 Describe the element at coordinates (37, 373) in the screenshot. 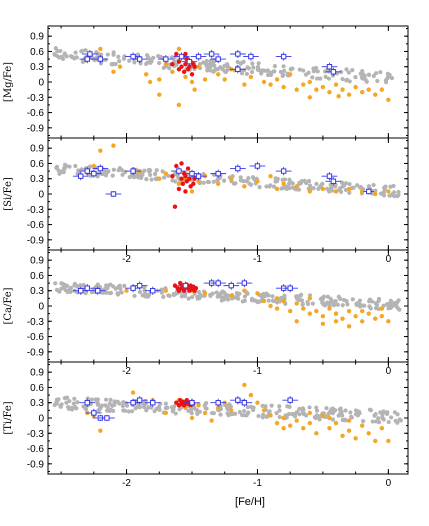

I see `y-tick-label: 0.9` at that location.